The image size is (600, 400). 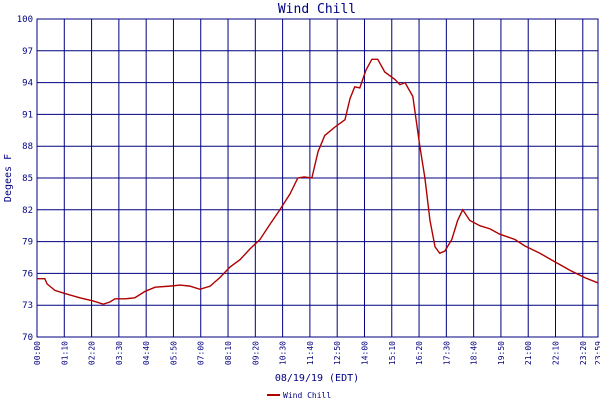 I want to click on x-tick-label: 07:00, so click(x=201, y=353).